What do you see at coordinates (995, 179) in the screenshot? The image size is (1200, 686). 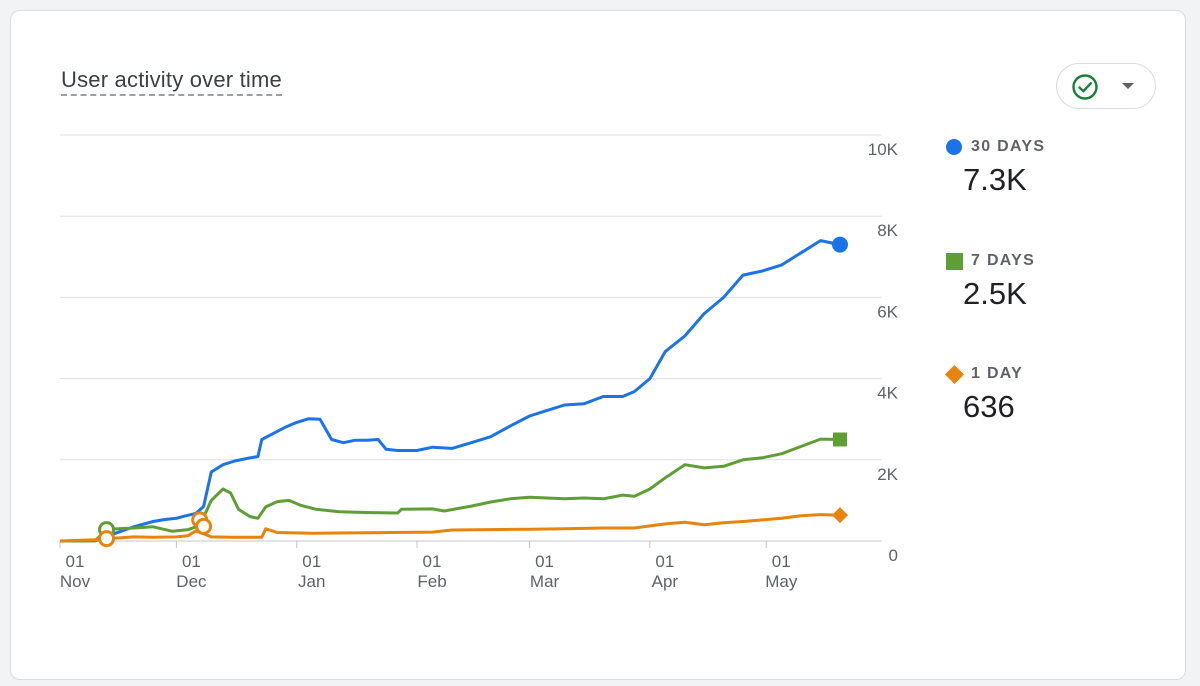 I see `legend-value: 7.3K` at bounding box center [995, 179].